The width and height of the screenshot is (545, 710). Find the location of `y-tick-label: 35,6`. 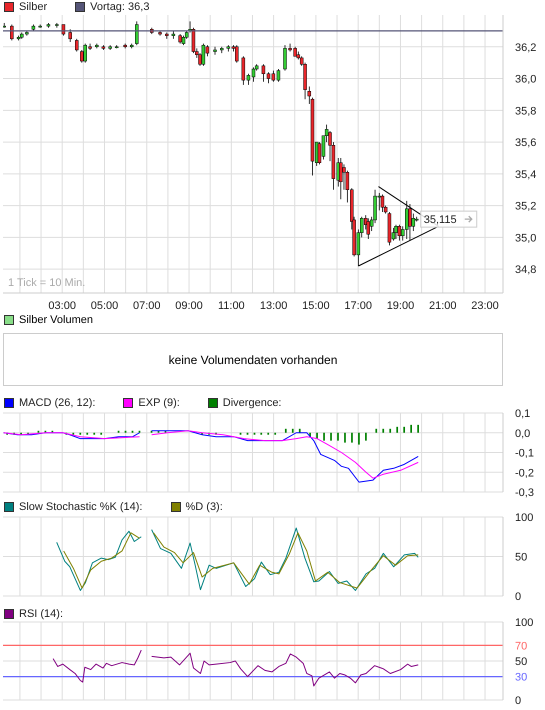

y-tick-label: 35,6 is located at coordinates (525, 143).